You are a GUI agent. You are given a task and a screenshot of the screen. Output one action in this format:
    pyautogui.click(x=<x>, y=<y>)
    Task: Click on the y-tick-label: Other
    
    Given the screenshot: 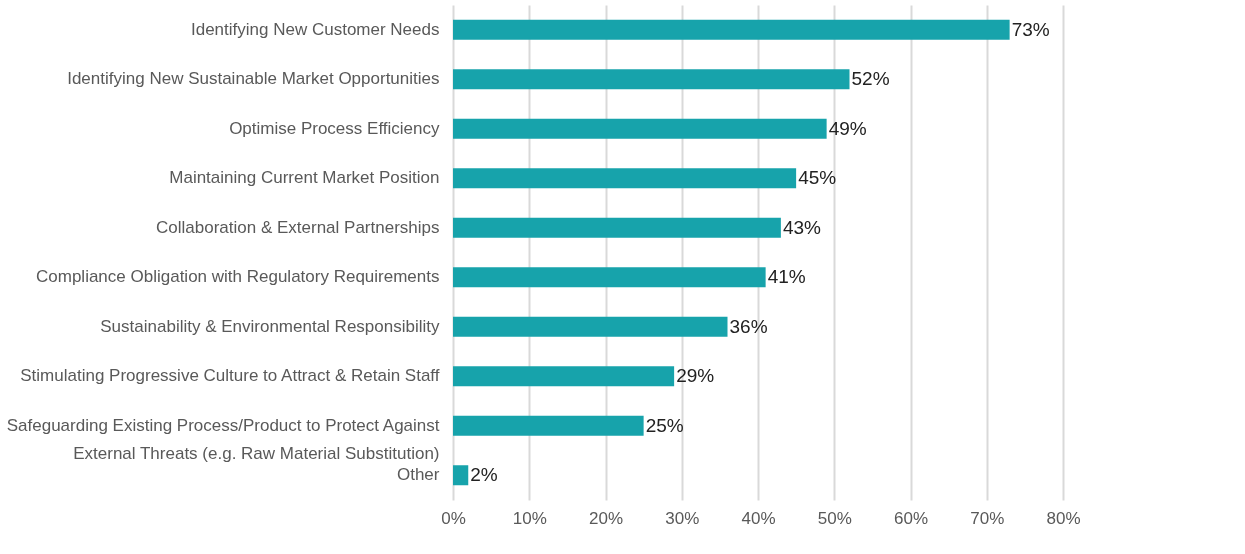 What is the action you would take?
    pyautogui.click(x=418, y=475)
    